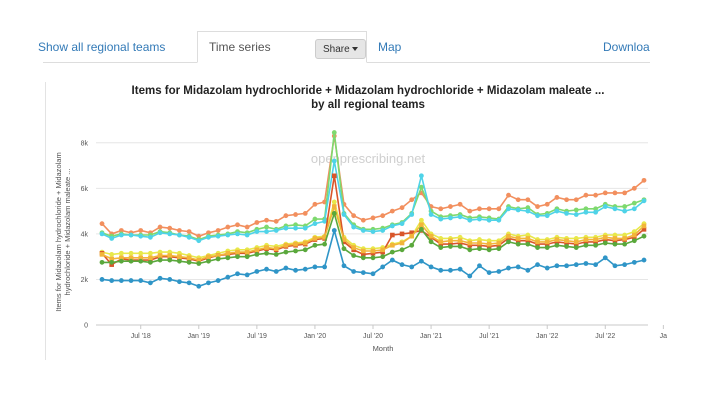 The width and height of the screenshot is (725, 400). I want to click on x-tick-label: Jul '19, so click(257, 336).